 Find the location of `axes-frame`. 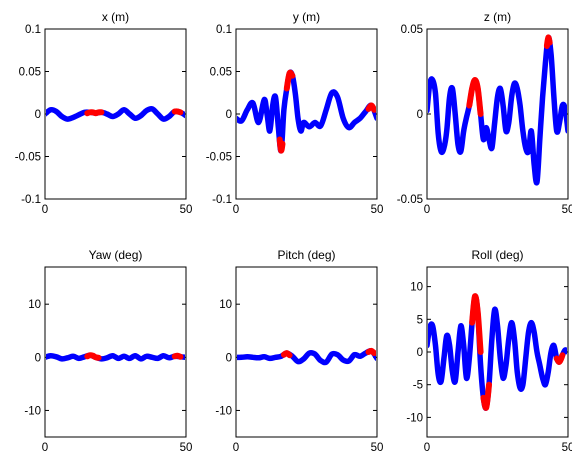

axes-frame is located at coordinates (115, 352).